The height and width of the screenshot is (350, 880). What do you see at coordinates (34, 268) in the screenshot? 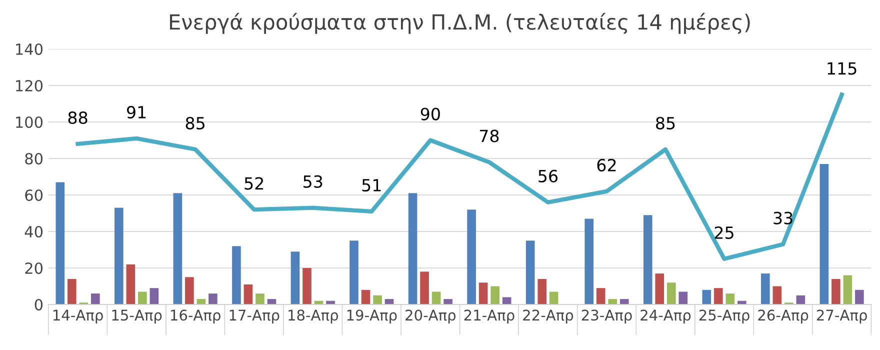
I see `y-tick-label: 20` at bounding box center [34, 268].